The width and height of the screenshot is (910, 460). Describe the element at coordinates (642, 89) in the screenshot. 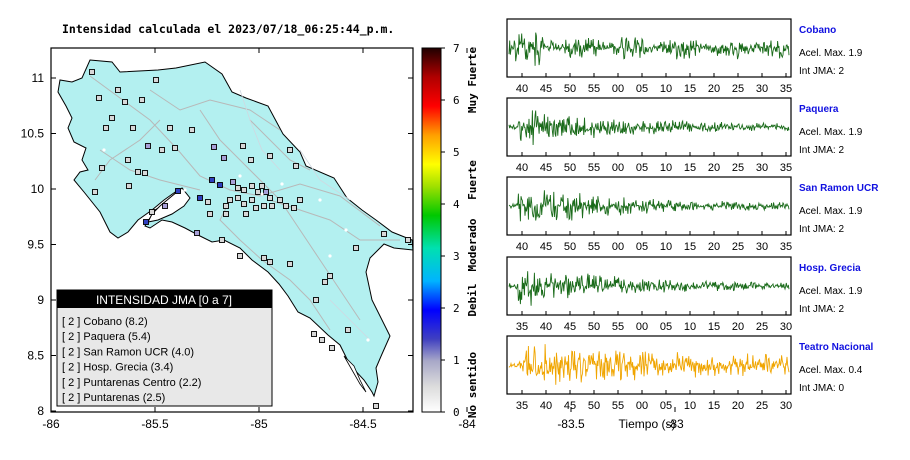

I see `time-tick-label: 05` at that location.